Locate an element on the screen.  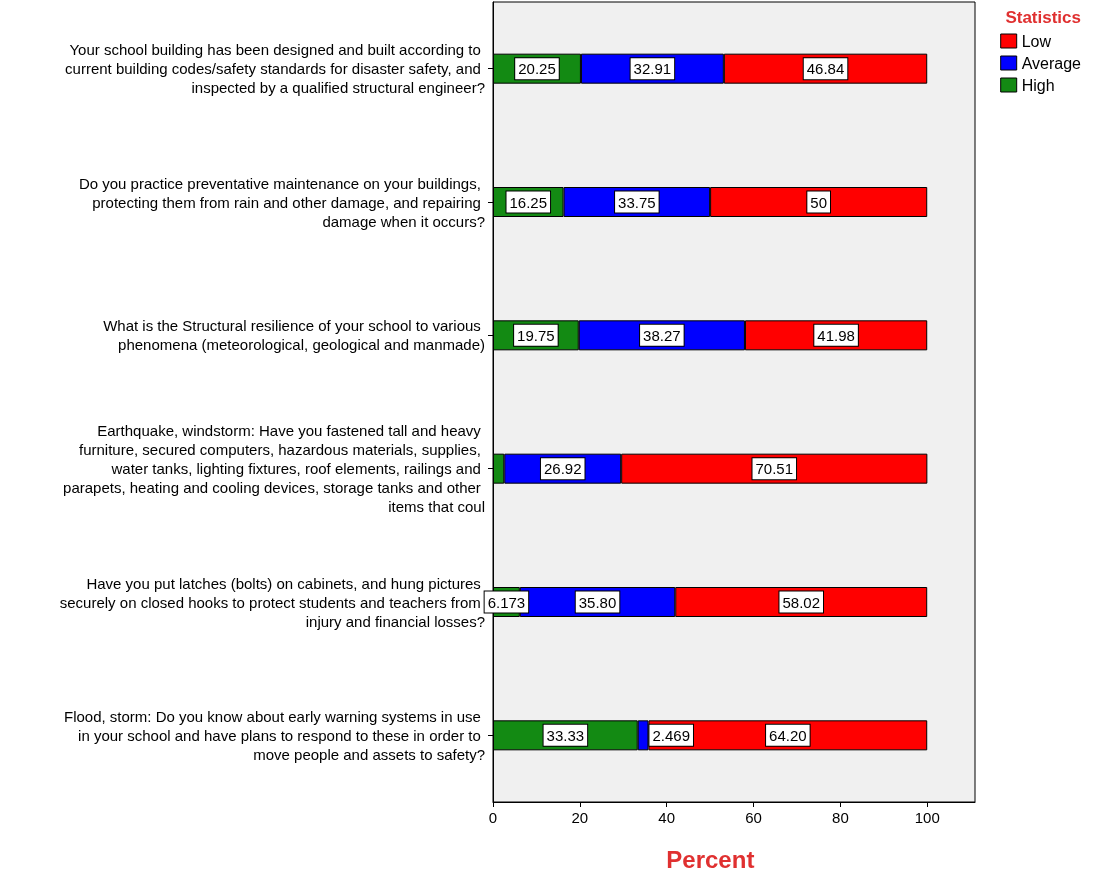
data-label: 16.25 is located at coordinates (528, 202).